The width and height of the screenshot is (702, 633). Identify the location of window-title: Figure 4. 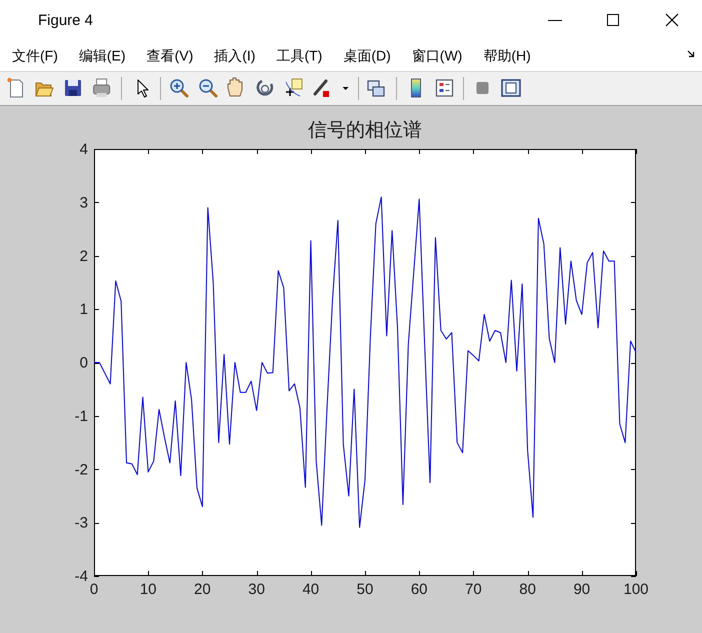
(66, 20).